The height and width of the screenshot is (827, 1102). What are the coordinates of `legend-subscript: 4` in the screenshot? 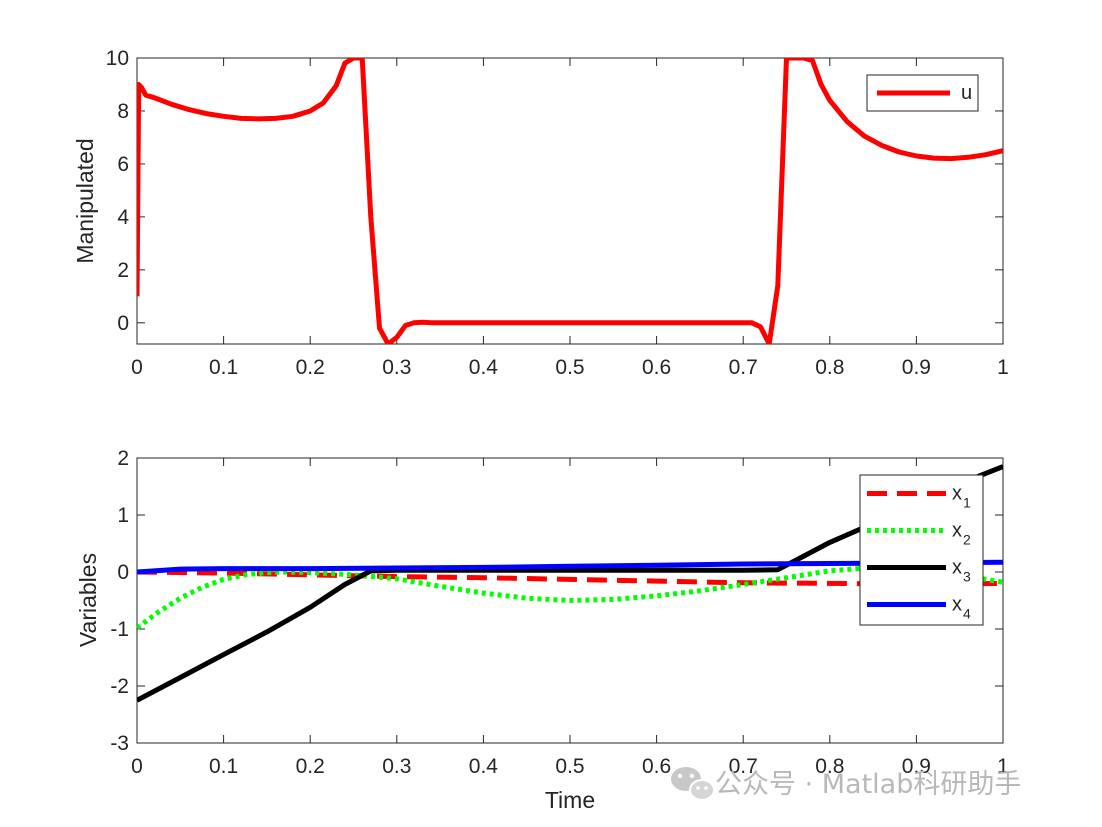 It's located at (967, 614).